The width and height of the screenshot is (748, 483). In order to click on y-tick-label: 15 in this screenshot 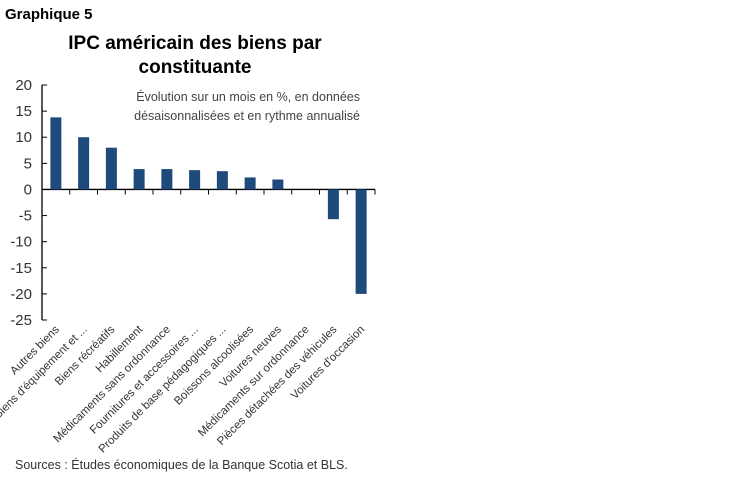, I will do `click(23, 111)`.